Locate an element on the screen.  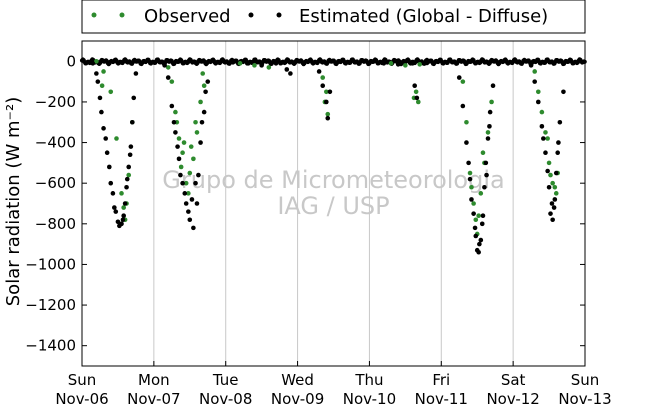
y-tick-label: −600 is located at coordinates (55, 183).